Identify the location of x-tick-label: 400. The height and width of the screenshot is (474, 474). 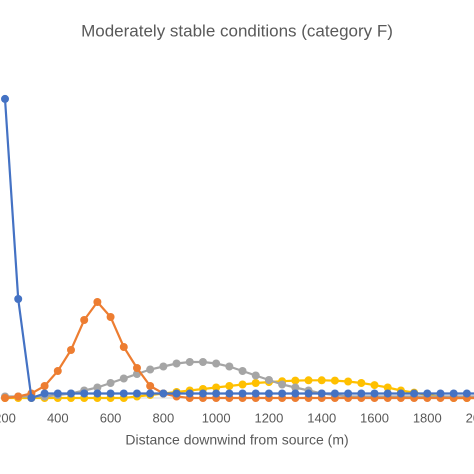
(58, 417).